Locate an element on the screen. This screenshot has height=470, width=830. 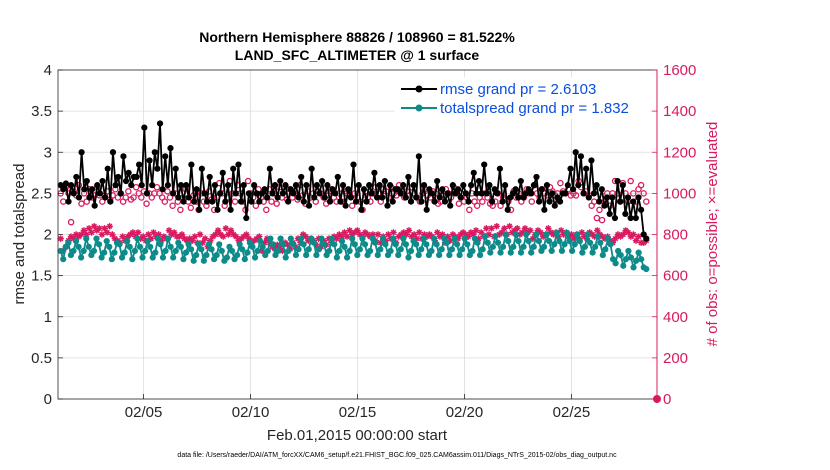
x-tick-label: 02/10 is located at coordinates (251, 412).